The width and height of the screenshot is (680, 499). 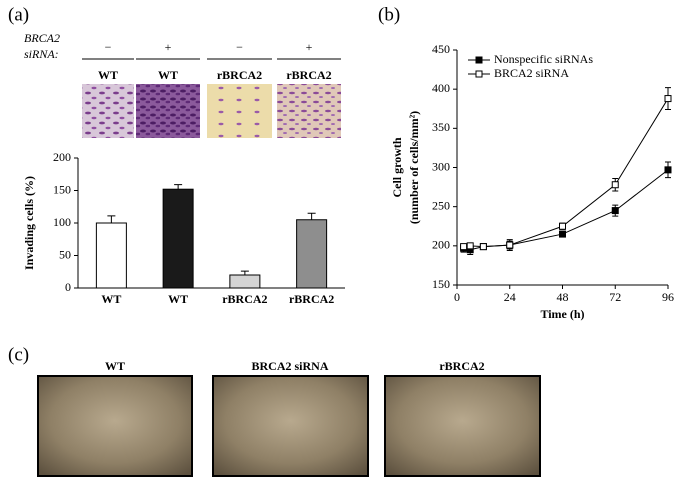 I want to click on x-axis-label: Time (h), so click(x=562, y=314).